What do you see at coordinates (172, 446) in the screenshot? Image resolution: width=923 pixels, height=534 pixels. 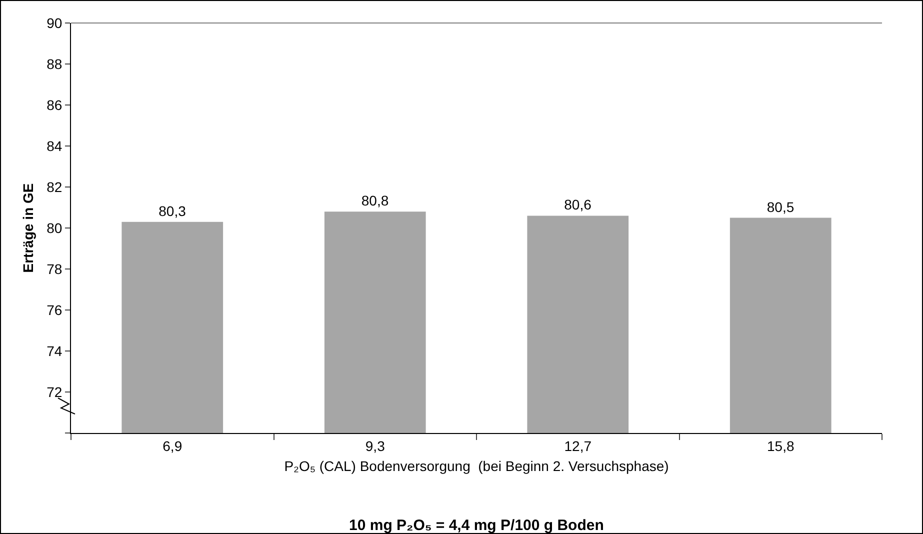 I see `x-tick-label: 6,9` at bounding box center [172, 446].